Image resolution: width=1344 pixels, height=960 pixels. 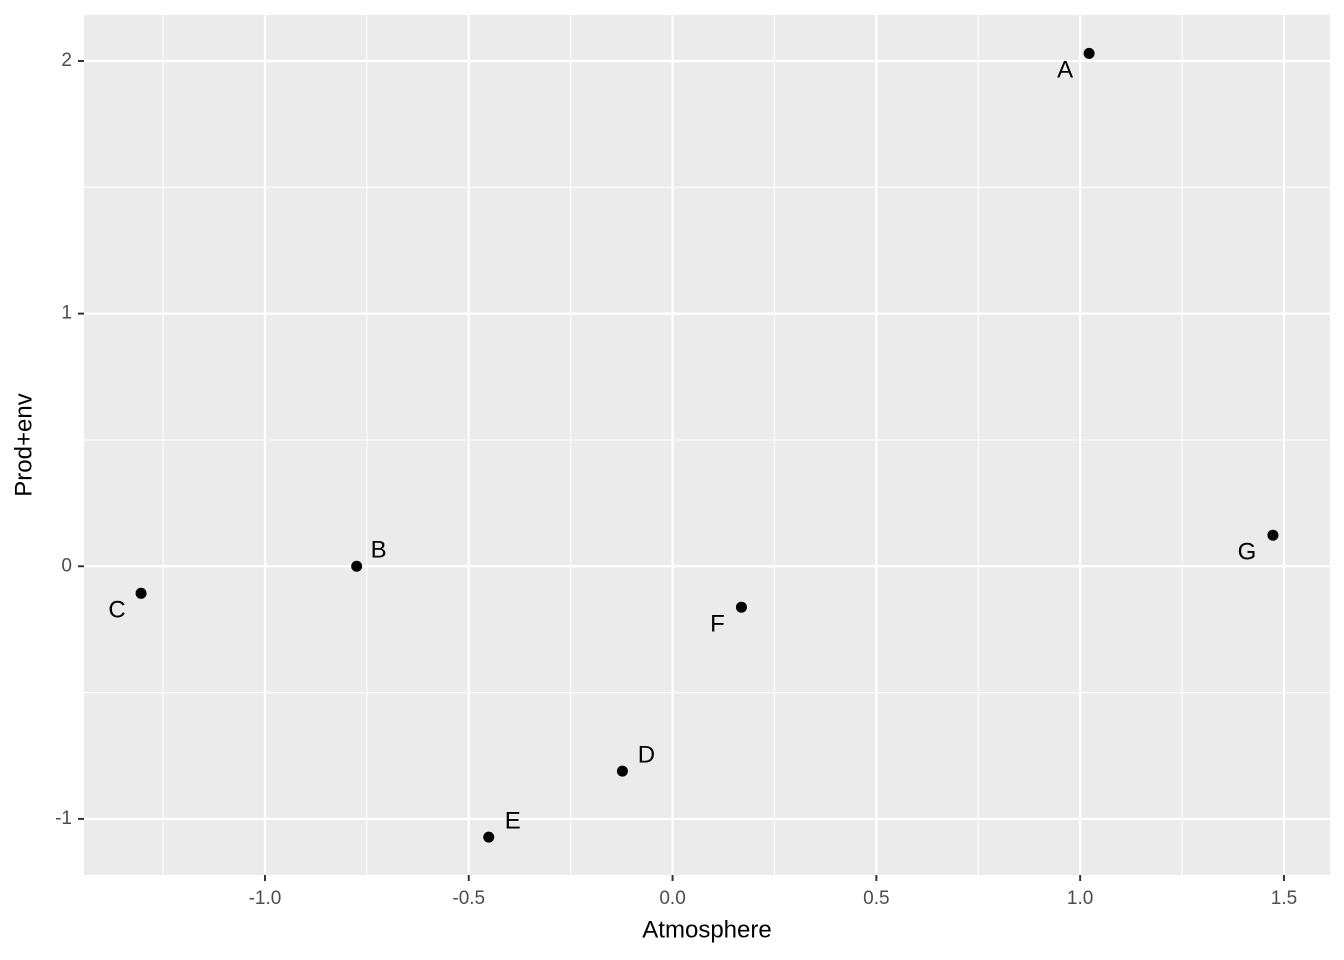 I want to click on point-label: A, so click(x=1065, y=70).